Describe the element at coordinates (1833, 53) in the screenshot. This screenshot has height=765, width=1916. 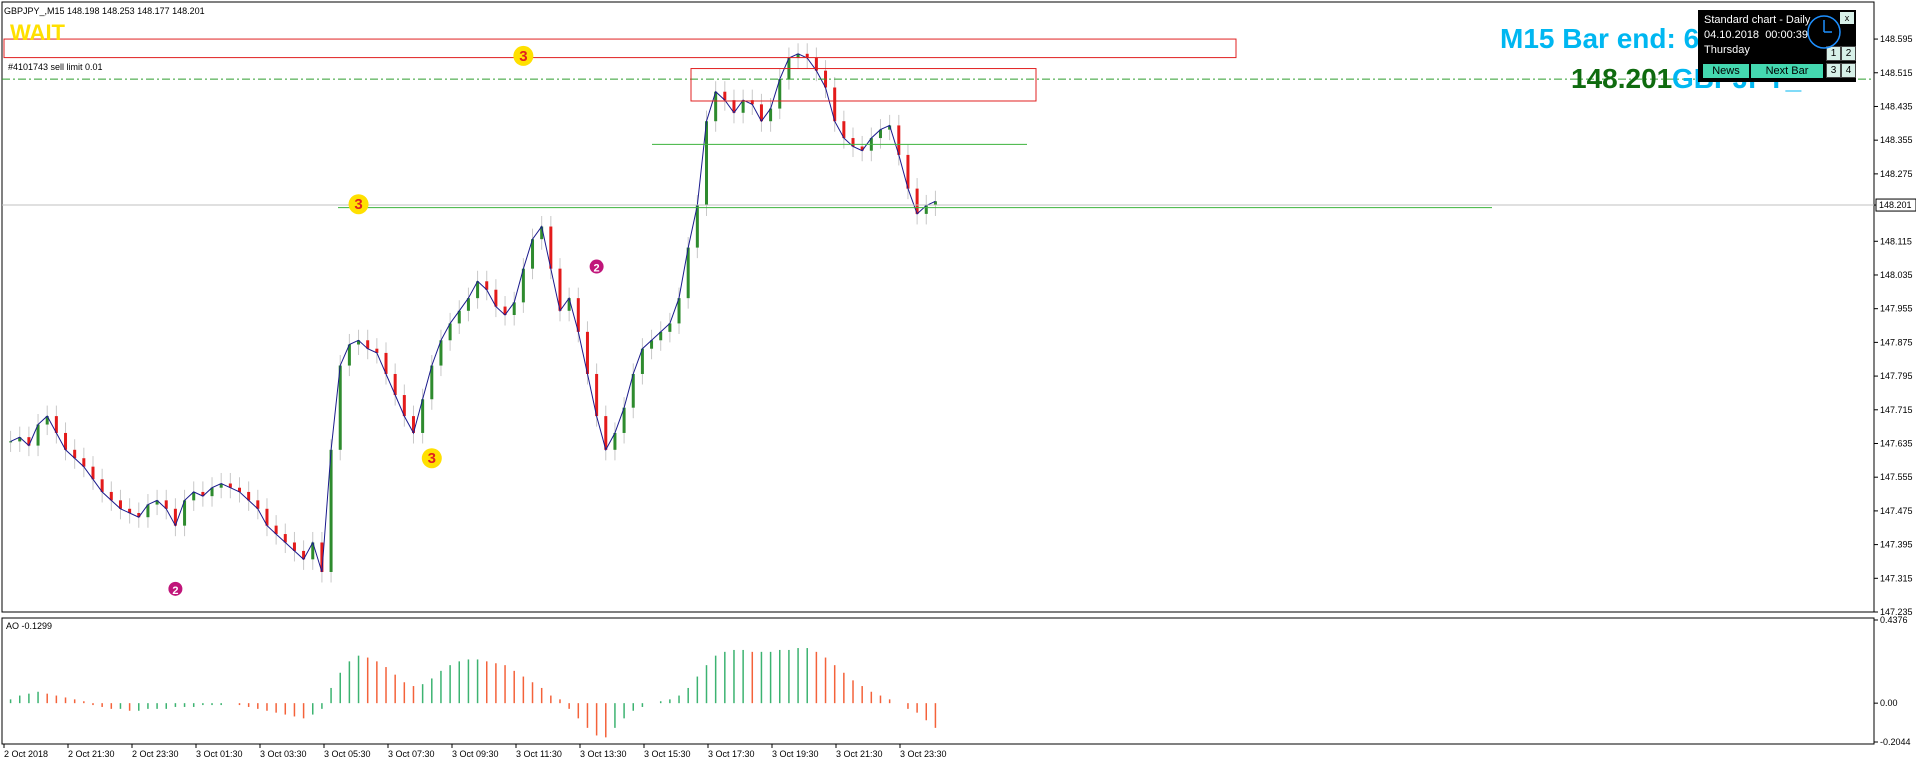
I see `panel-button-1: 1` at that location.